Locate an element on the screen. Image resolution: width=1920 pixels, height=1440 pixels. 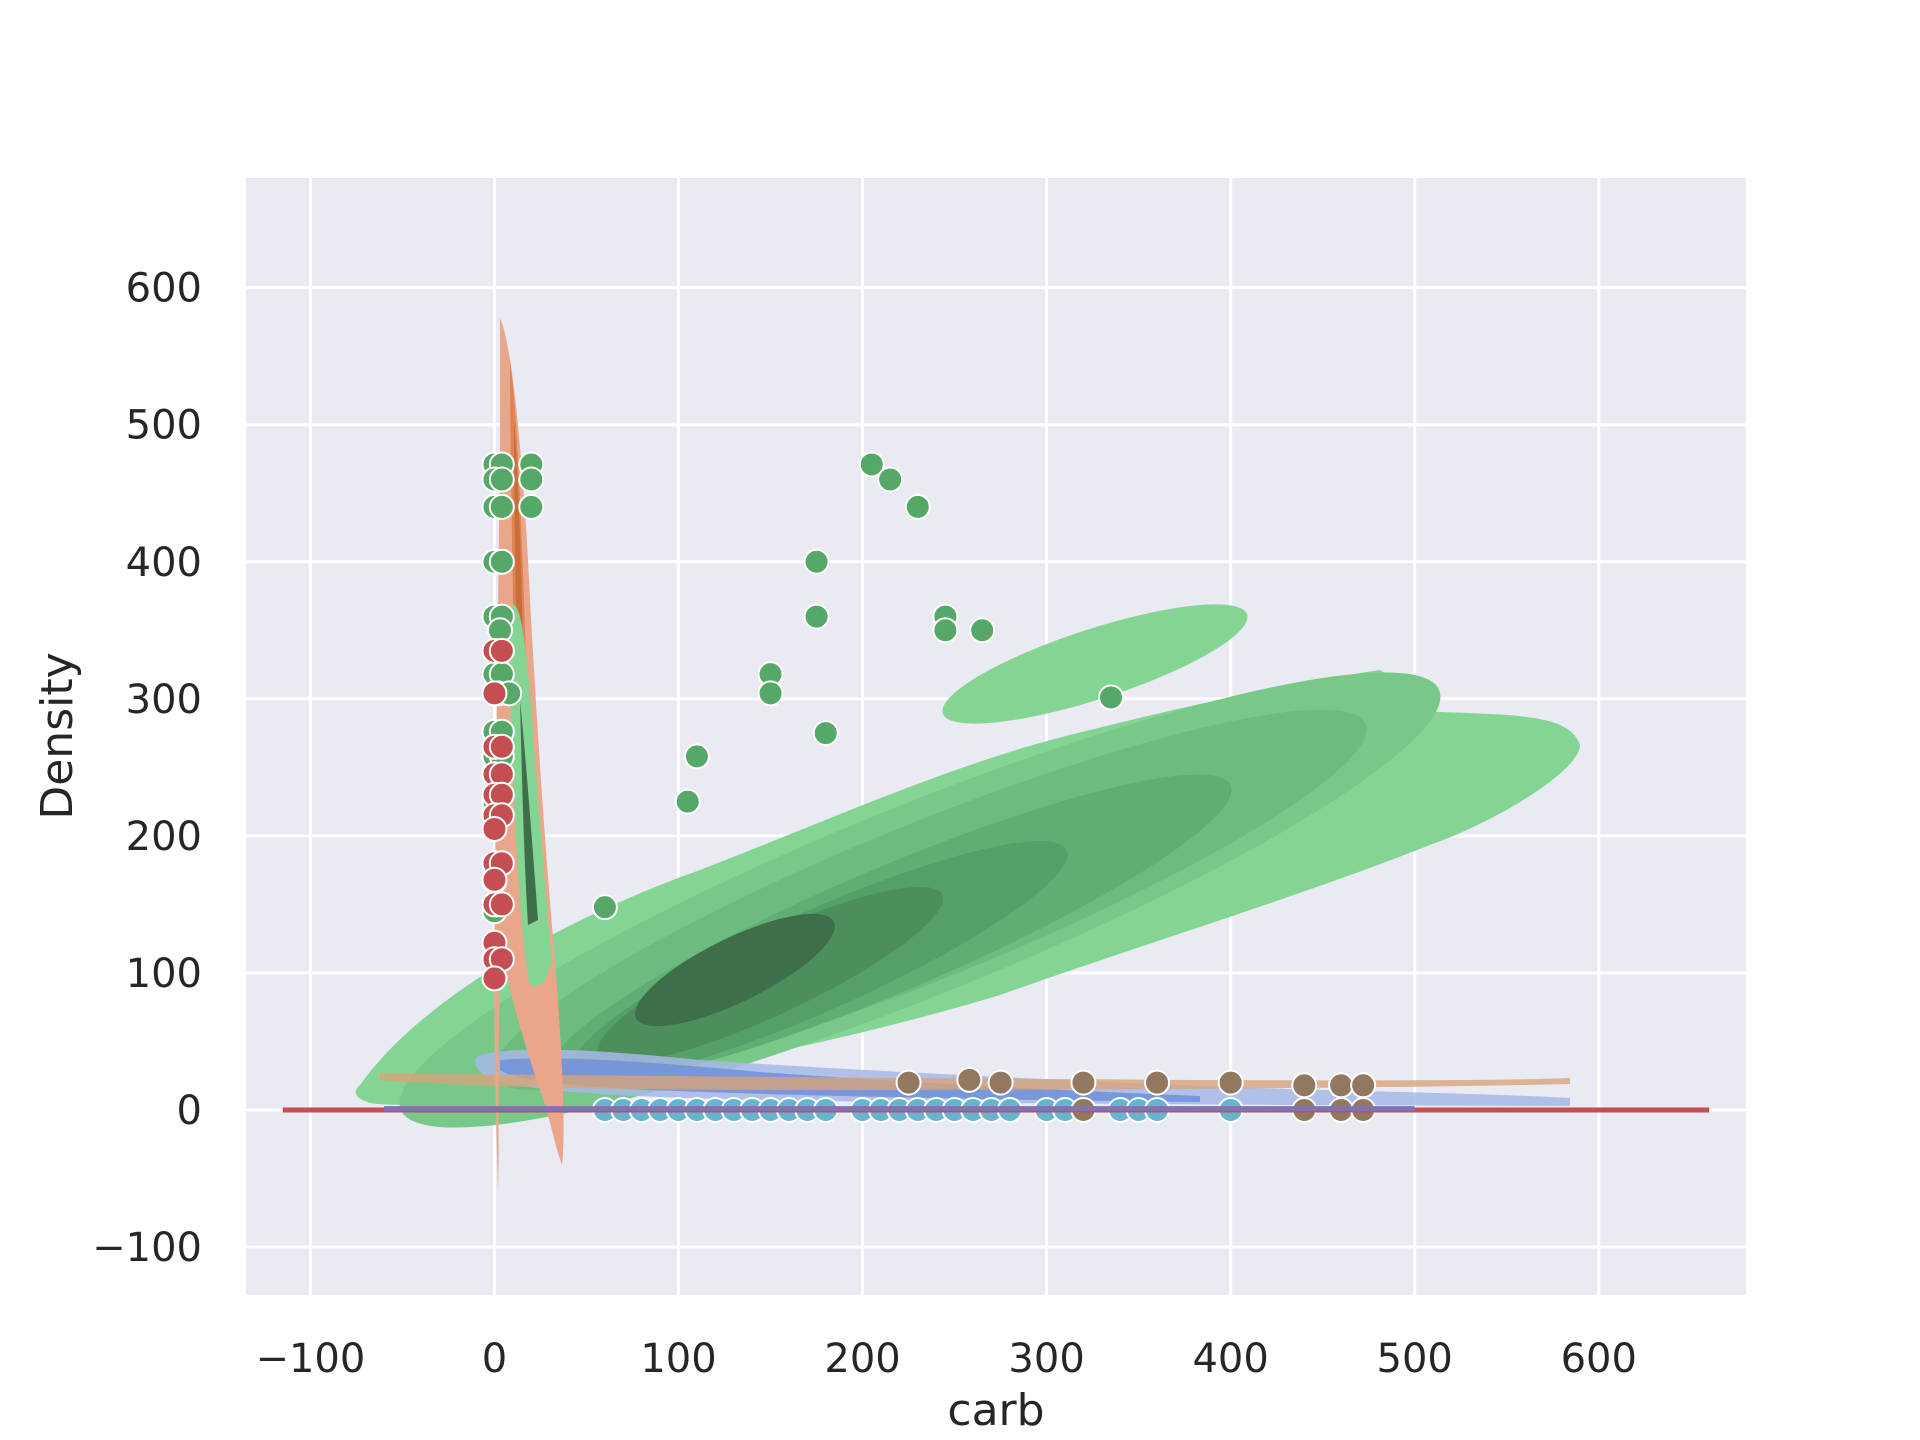
x-tick-label: 200 is located at coordinates (862, 1359).